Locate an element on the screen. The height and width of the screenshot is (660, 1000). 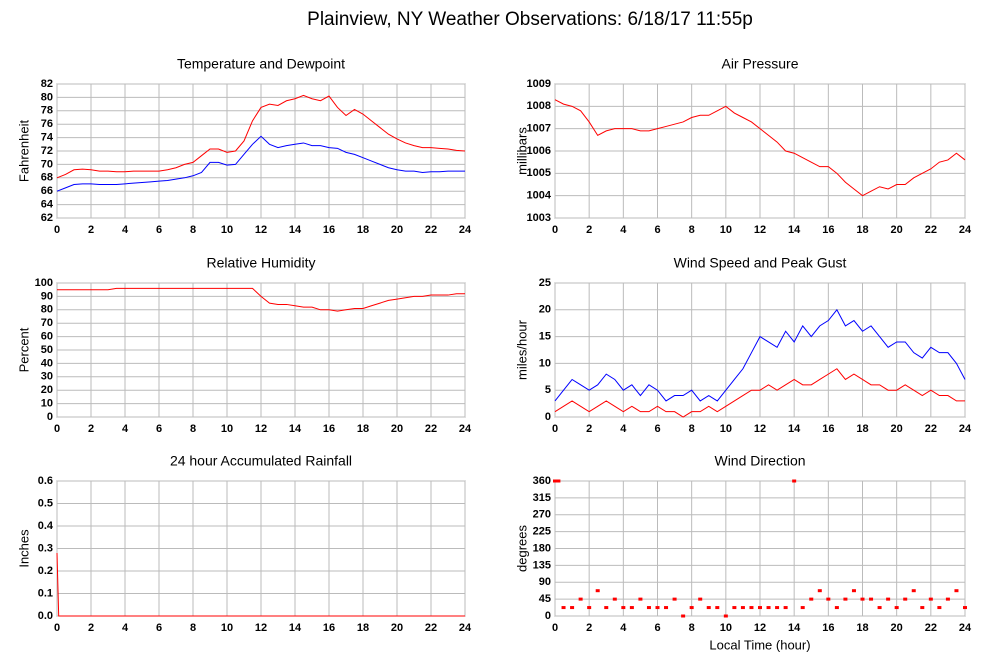
y-tick-label: 0.3 is located at coordinates (45, 548).